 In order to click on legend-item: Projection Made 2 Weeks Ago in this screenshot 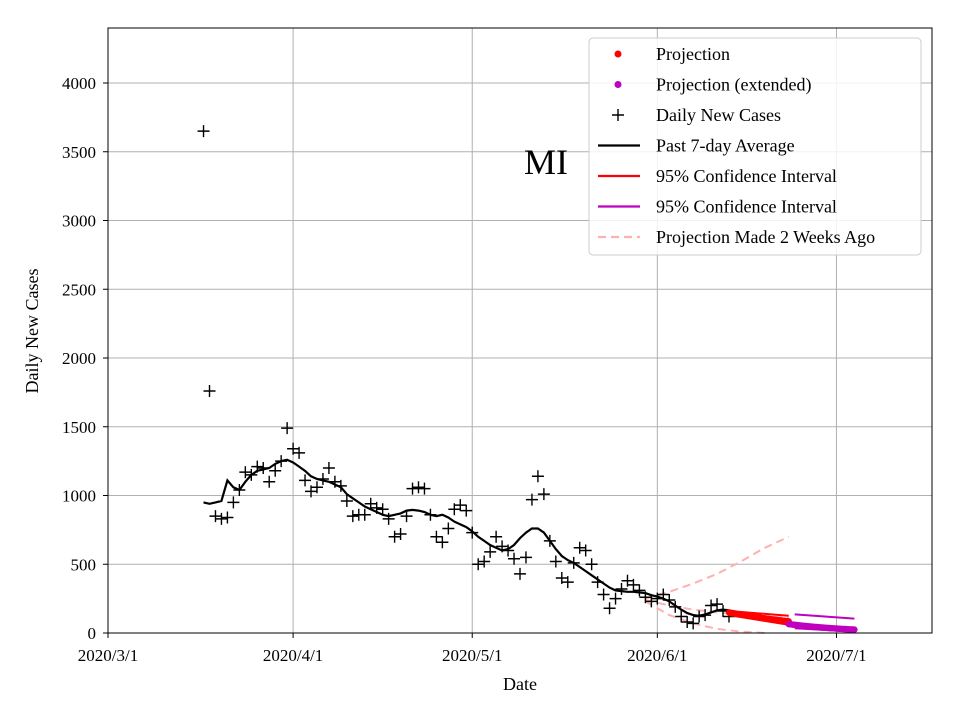, I will do `click(736, 237)`.